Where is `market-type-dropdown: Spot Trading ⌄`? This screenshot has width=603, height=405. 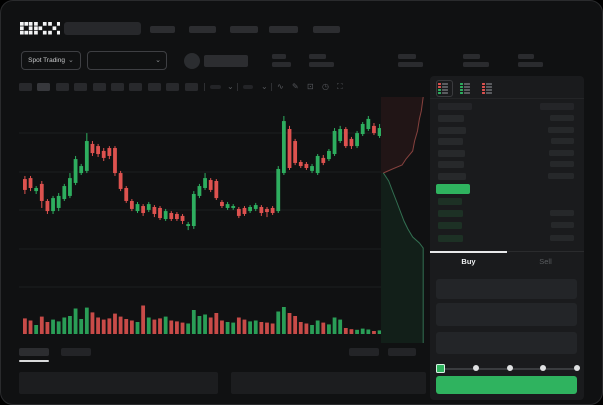
market-type-dropdown: Spot Trading ⌄ is located at coordinates (51, 60).